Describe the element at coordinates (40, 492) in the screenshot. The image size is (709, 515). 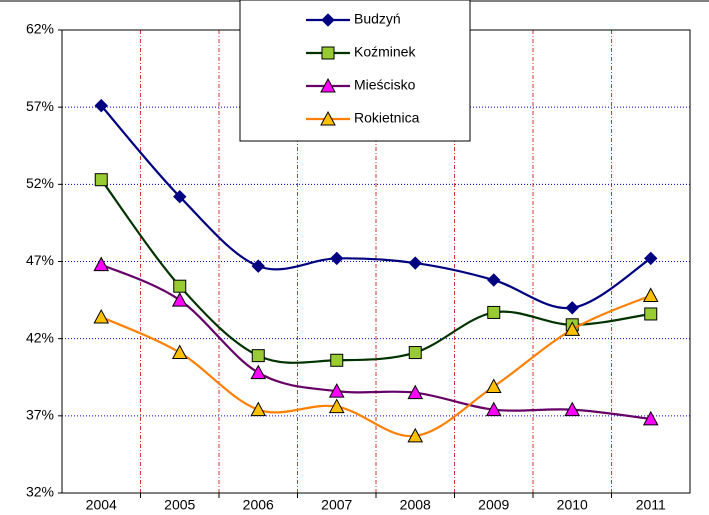
I see `y-tick-label: 32%` at that location.